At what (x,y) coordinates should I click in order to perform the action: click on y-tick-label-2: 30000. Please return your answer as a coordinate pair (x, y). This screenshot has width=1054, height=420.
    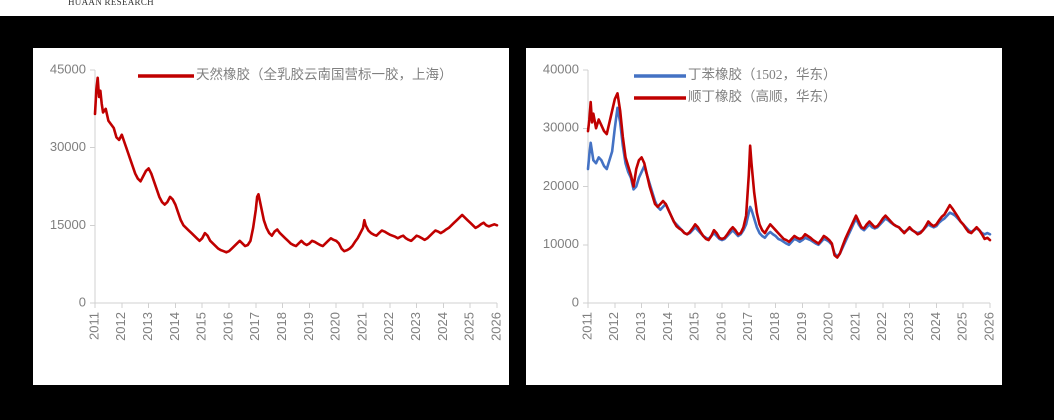
    Looking at the image, I should click on (68, 146).